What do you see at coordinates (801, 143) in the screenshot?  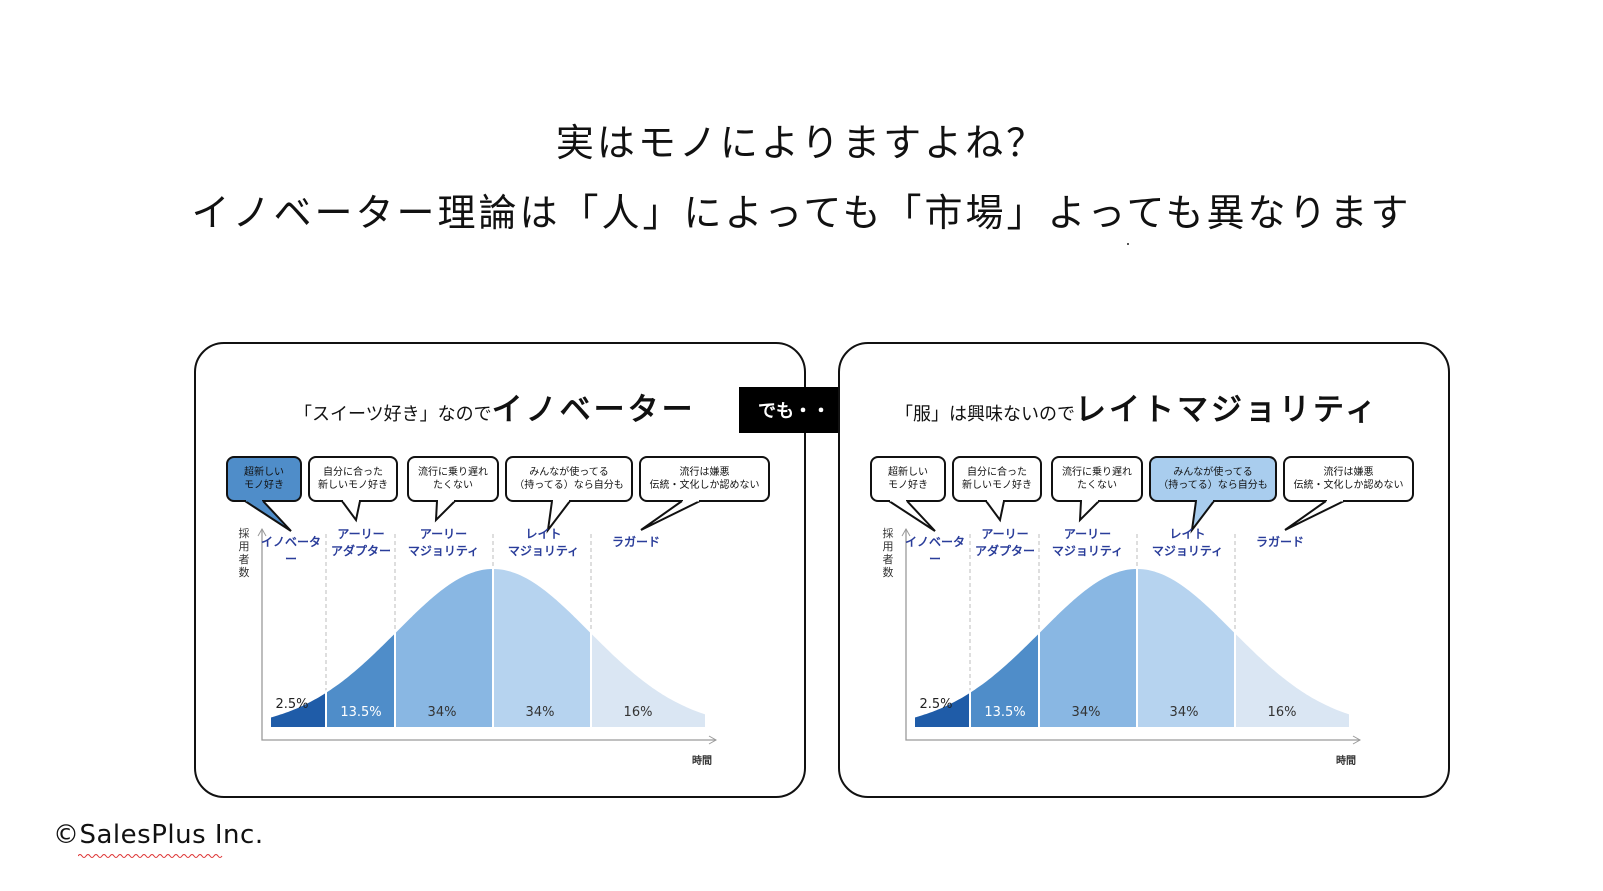 I see `headline-line-1: 実はモノによりますよね？` at bounding box center [801, 143].